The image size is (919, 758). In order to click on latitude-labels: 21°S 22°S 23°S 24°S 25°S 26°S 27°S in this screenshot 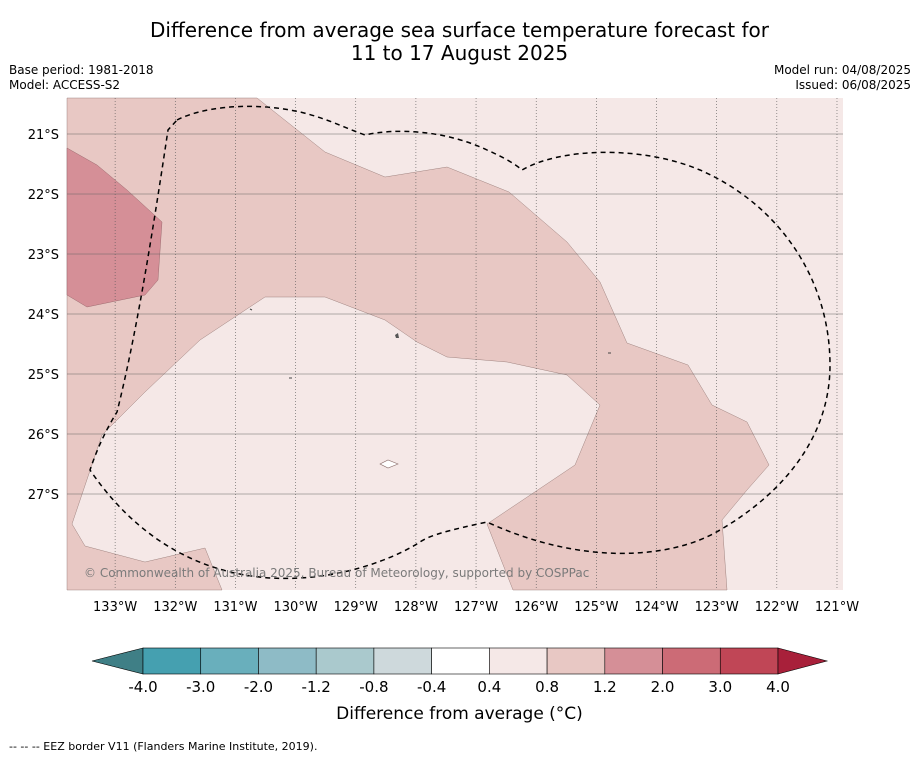, I will do `click(43, 315)`.